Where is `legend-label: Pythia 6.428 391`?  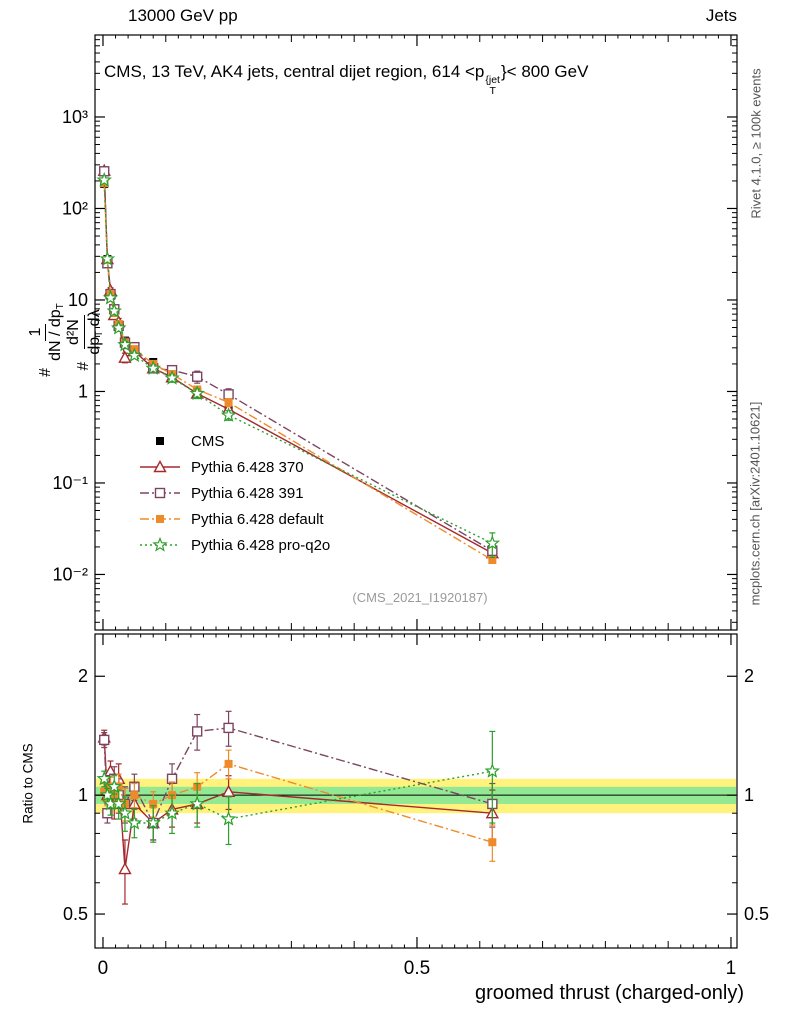 legend-label: Pythia 6.428 391 is located at coordinates (247, 493).